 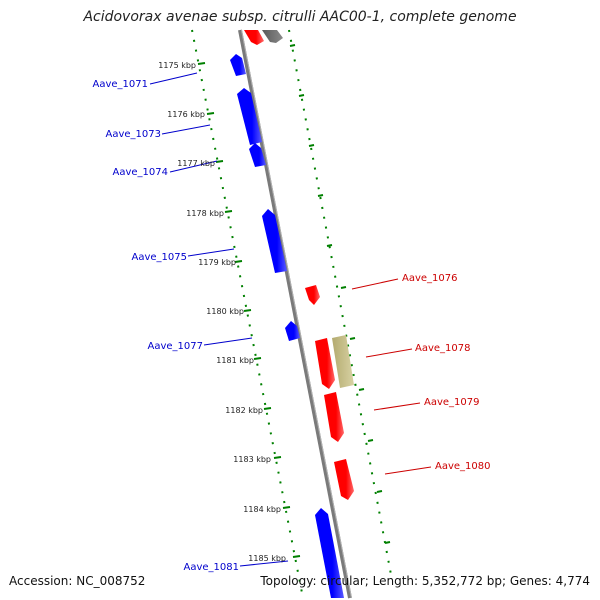 I want to click on gene-arrow-top-gray, so click(x=272, y=36).